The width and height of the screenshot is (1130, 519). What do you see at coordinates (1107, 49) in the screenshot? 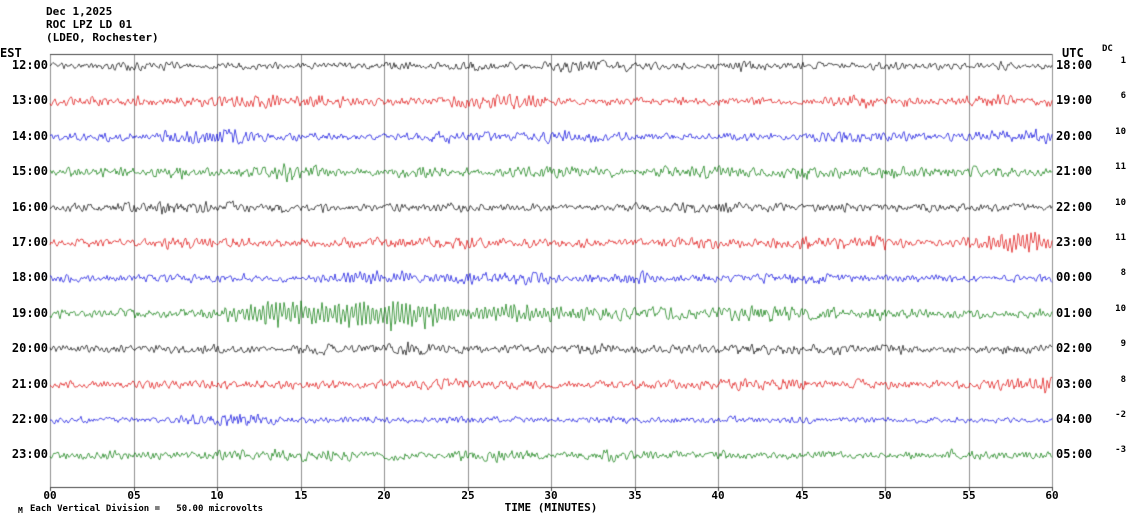
I see `dc-axis-label: DC` at bounding box center [1107, 49].